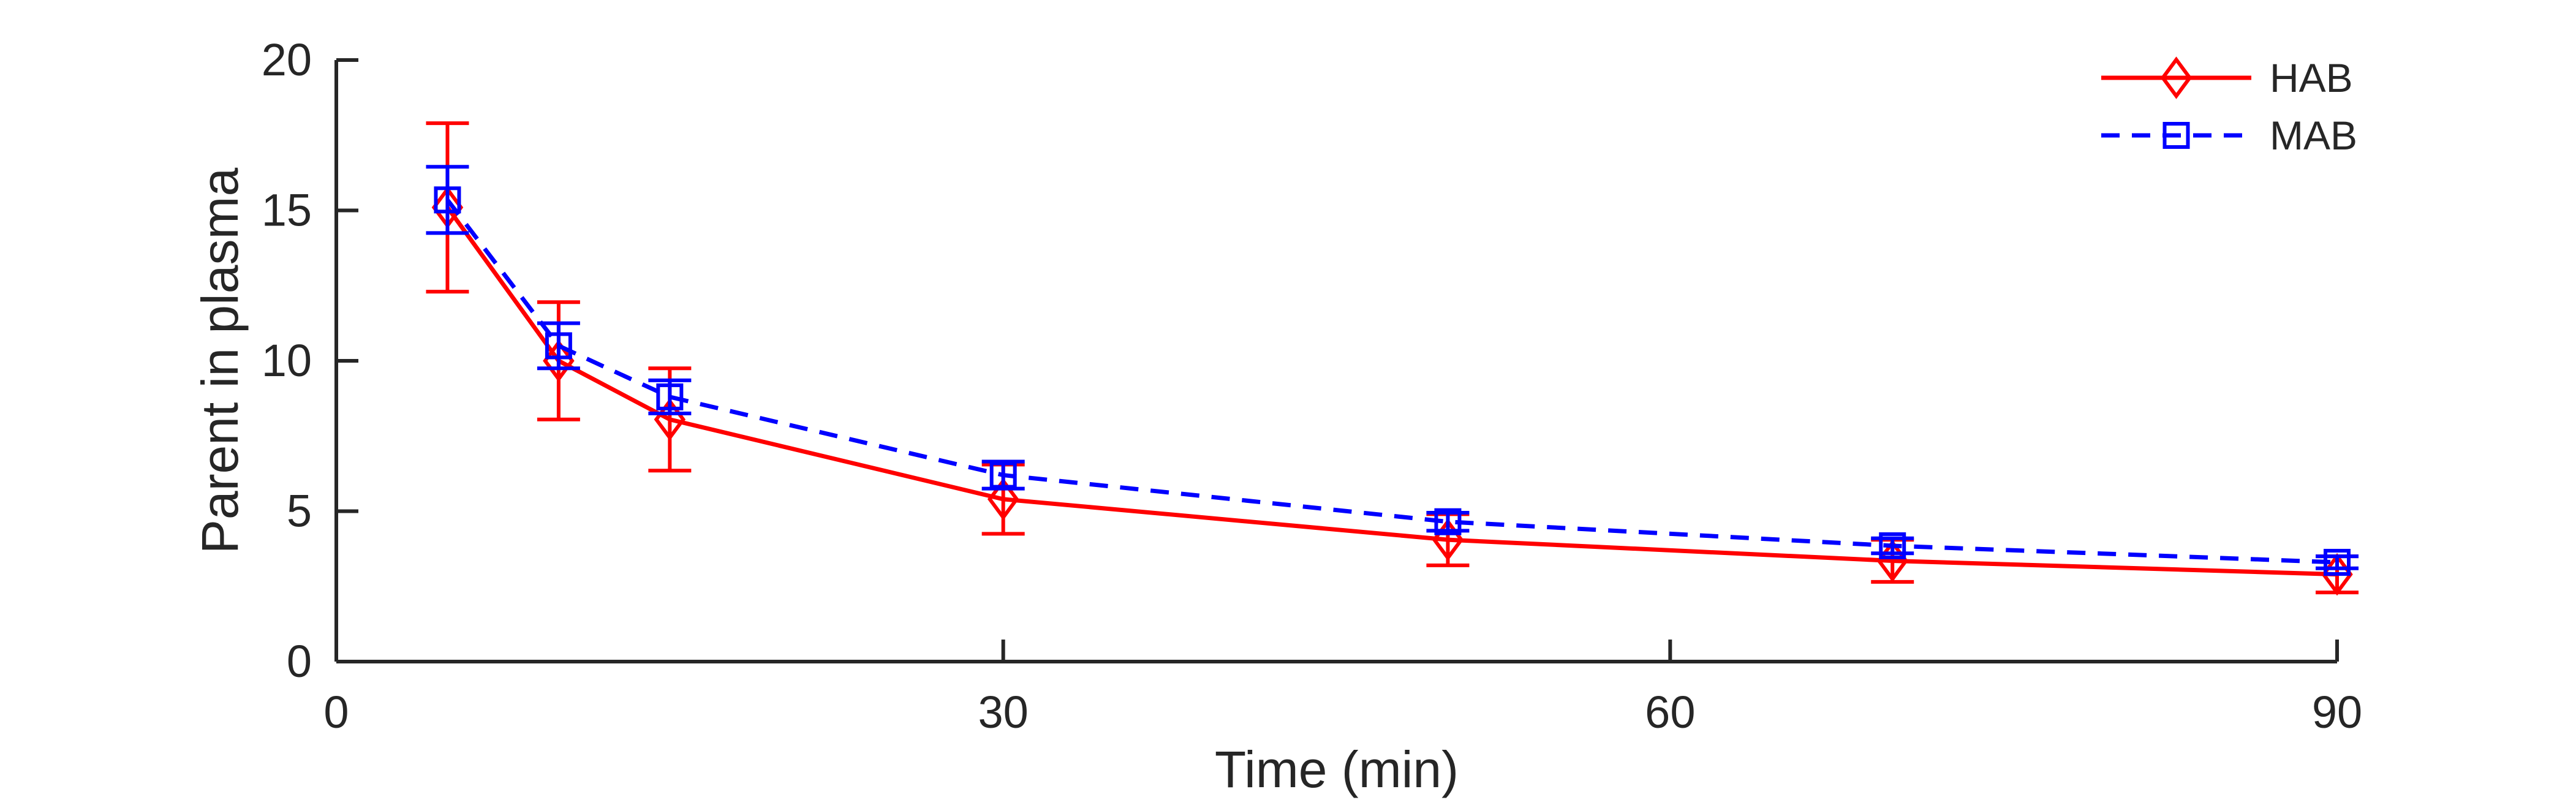 The height and width of the screenshot is (808, 2576). I want to click on x-tick-label: 60, so click(1670, 712).